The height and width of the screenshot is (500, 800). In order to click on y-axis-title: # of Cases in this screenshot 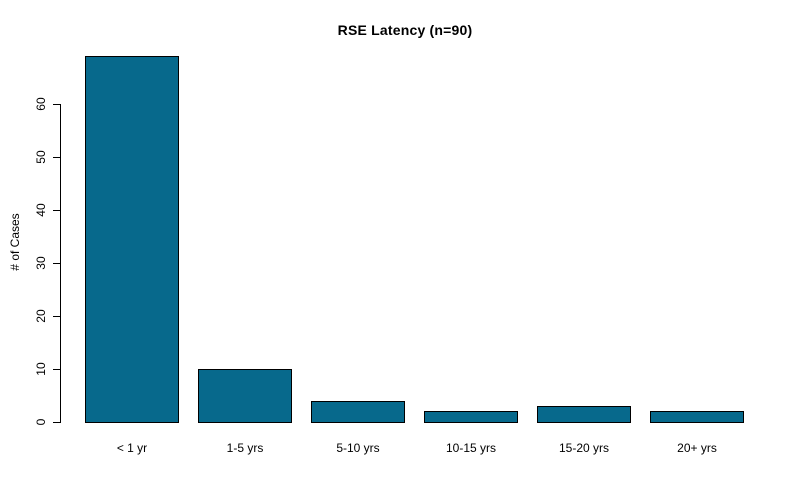, I will do `click(15, 242)`.